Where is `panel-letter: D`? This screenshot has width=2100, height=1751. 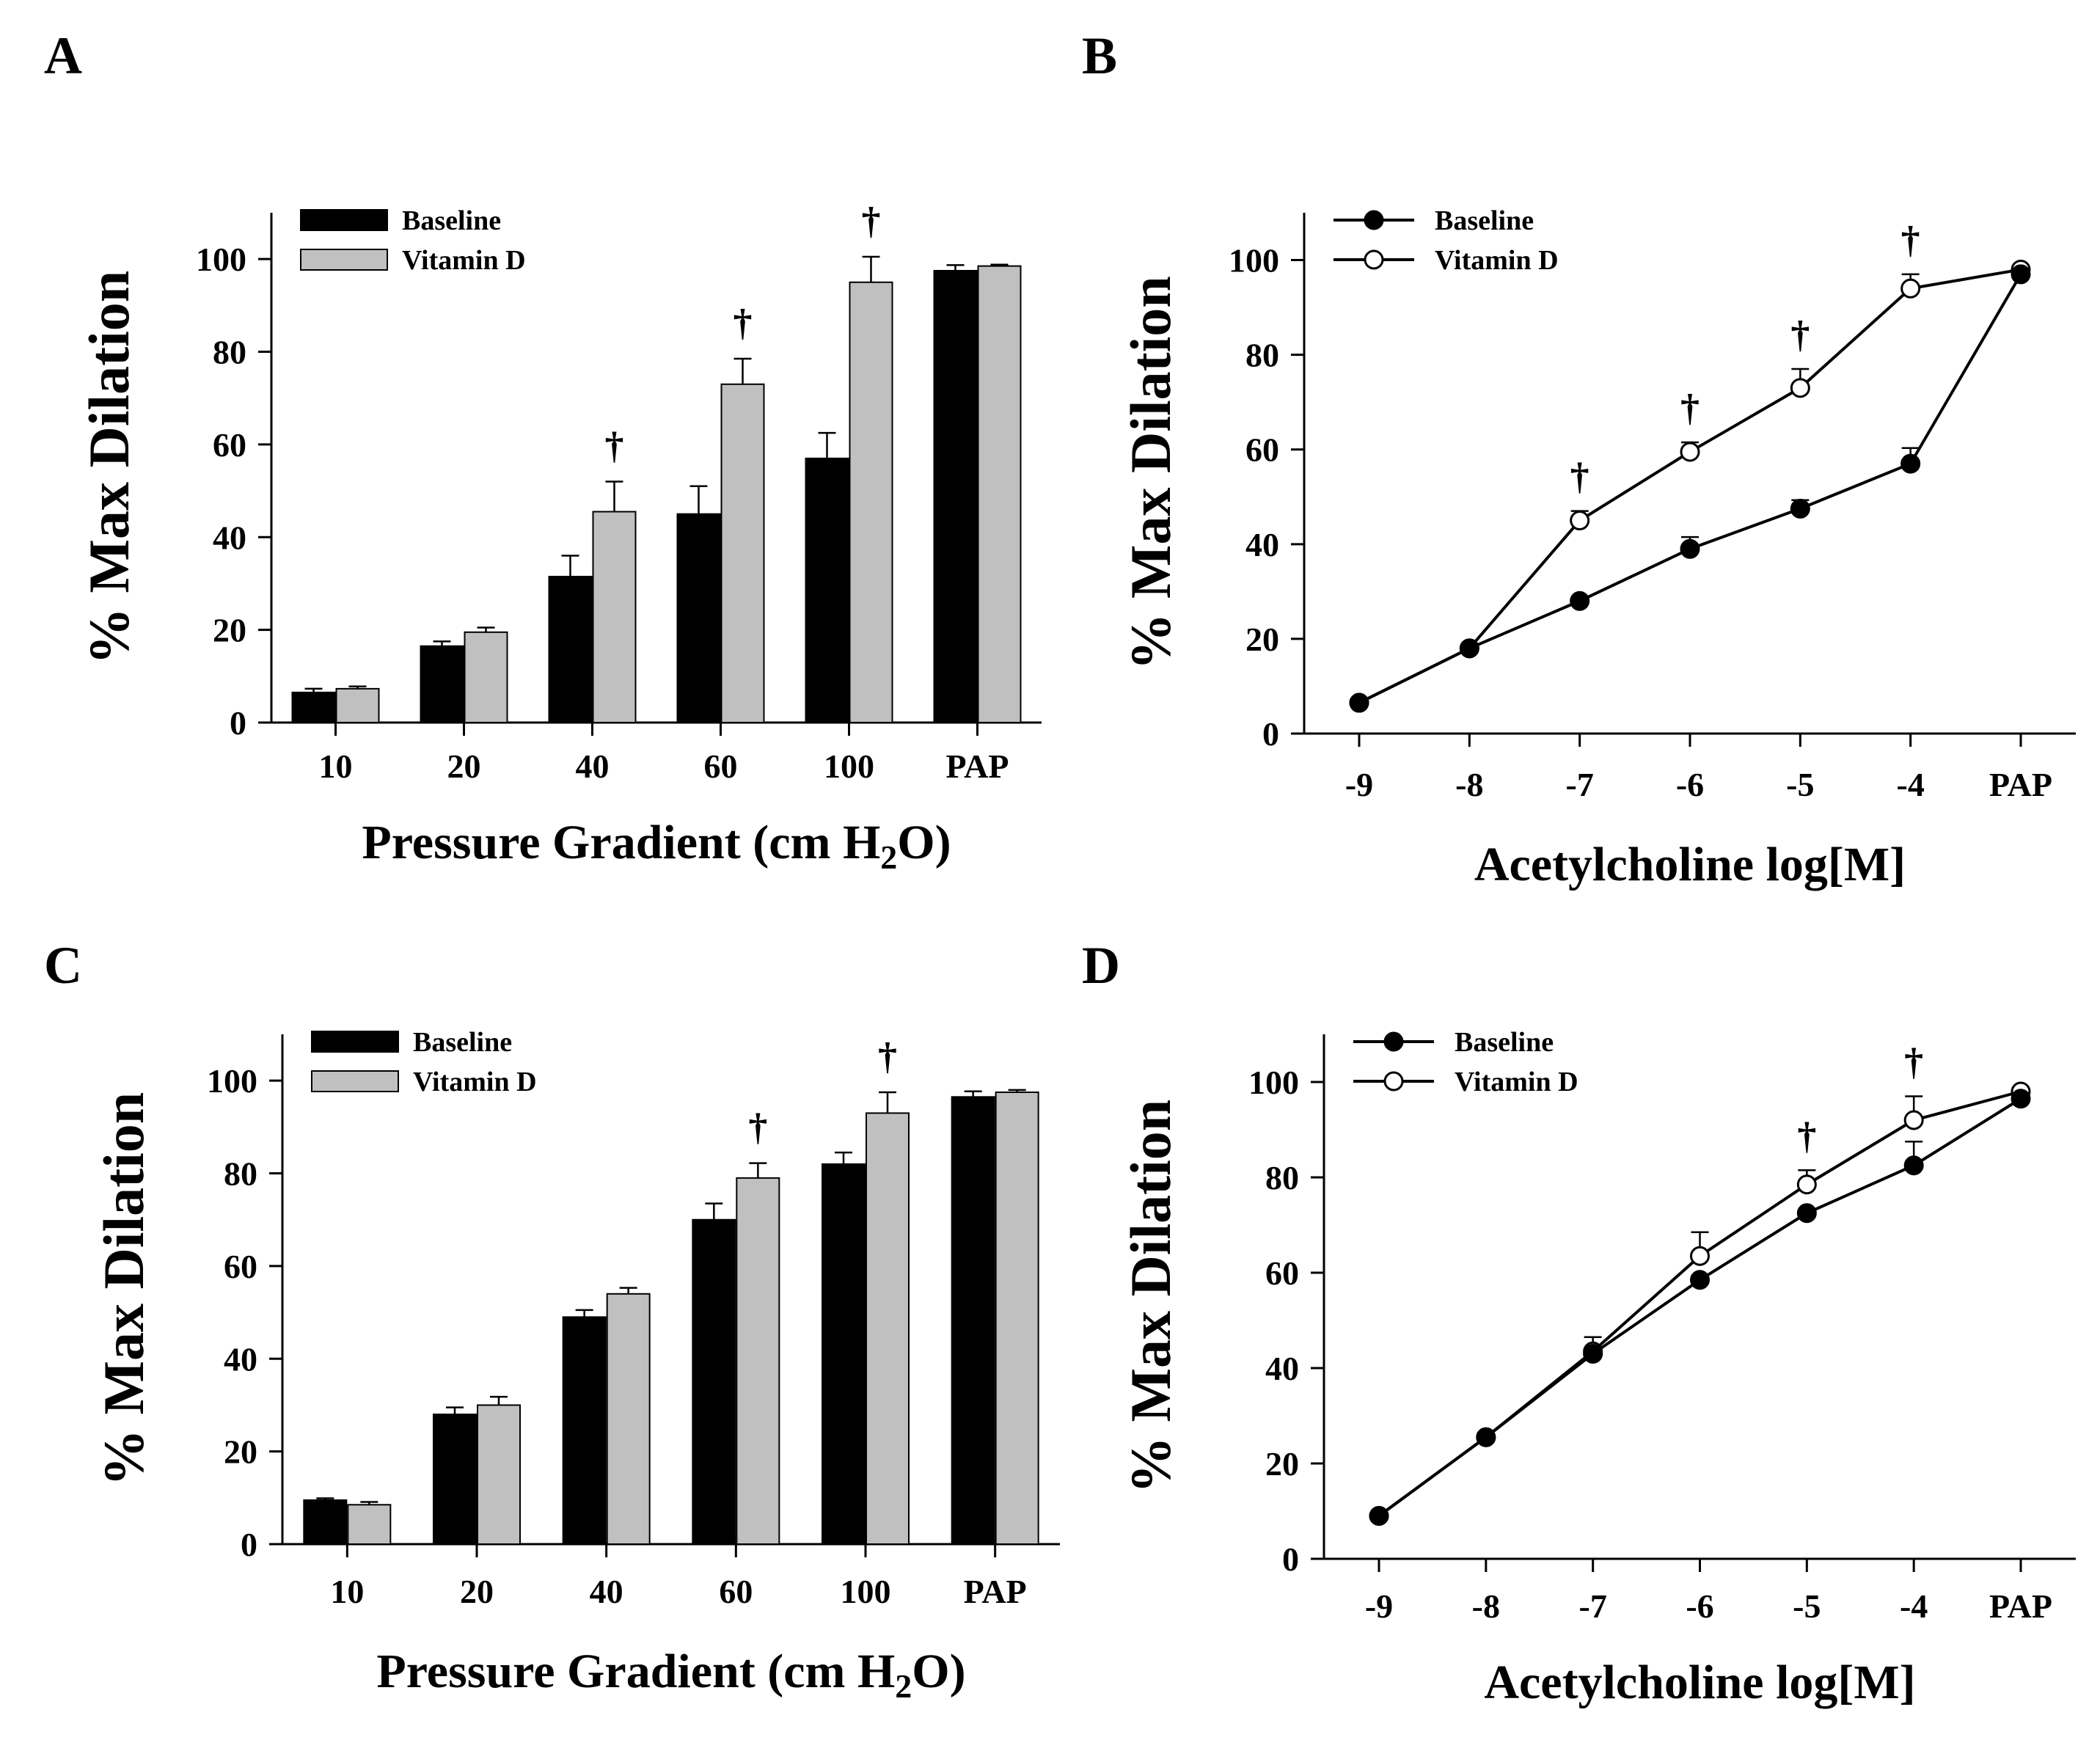
panel-letter: D is located at coordinates (1101, 965).